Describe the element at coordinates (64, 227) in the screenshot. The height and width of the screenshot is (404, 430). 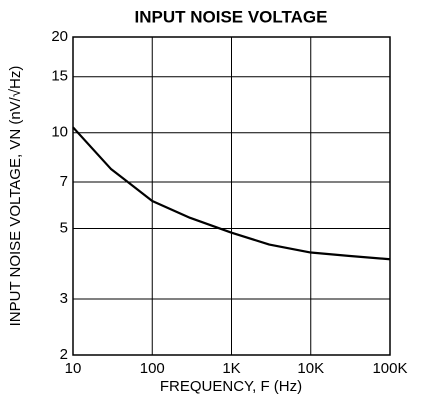
I see `y-tick-label: 5` at that location.